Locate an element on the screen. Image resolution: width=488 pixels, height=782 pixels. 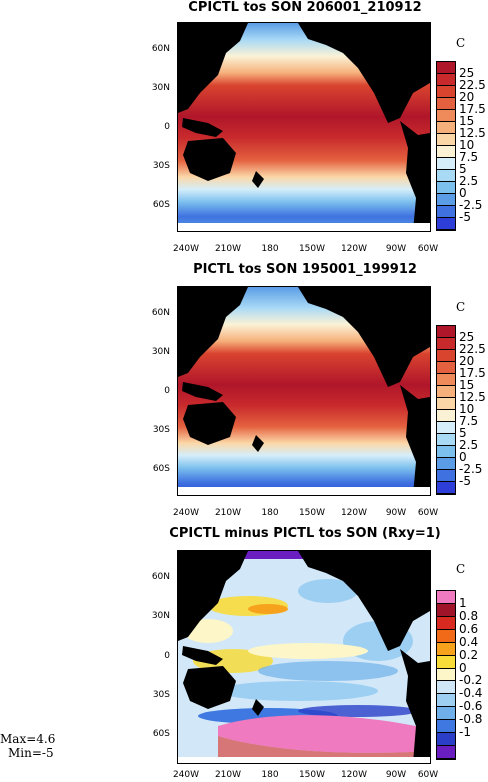
colorbar-label: 0.4 is located at coordinates (469, 641).